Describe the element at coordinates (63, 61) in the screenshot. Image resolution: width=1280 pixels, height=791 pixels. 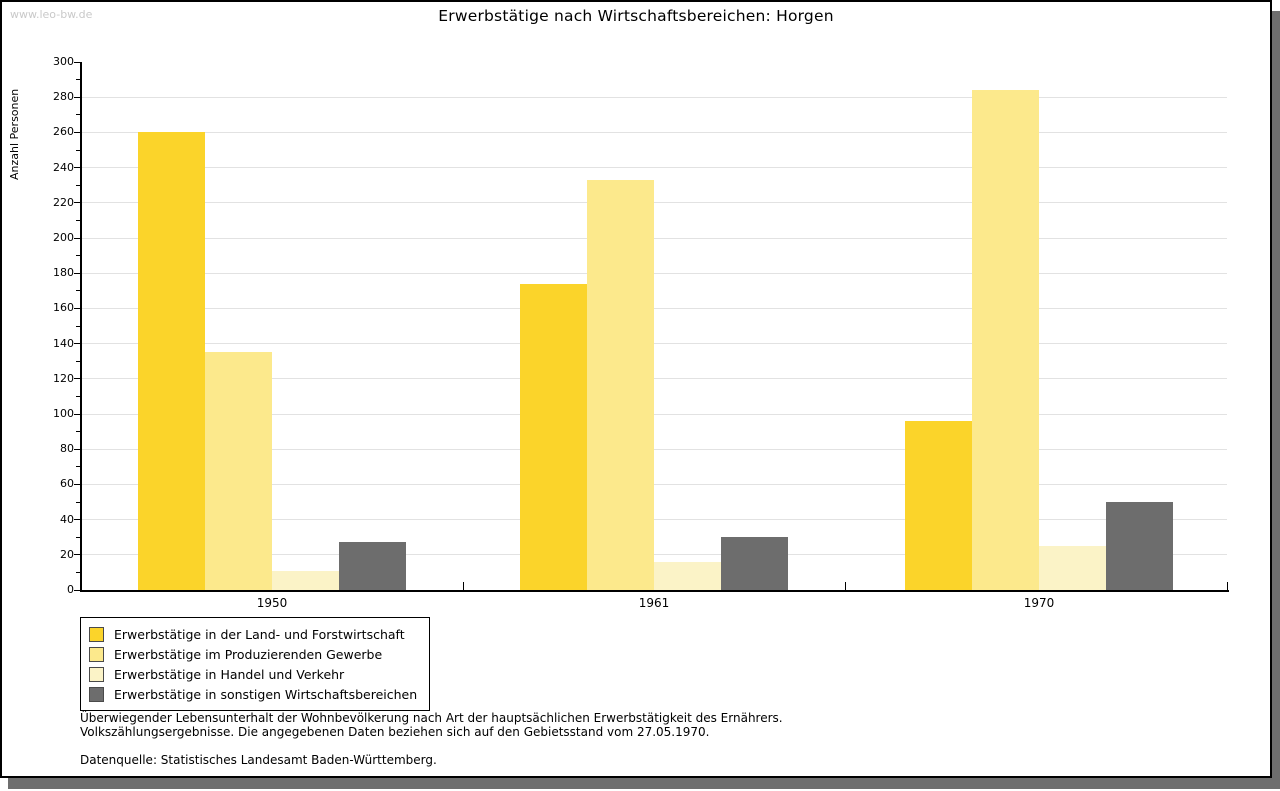
I see `y-tick-label: 300` at that location.